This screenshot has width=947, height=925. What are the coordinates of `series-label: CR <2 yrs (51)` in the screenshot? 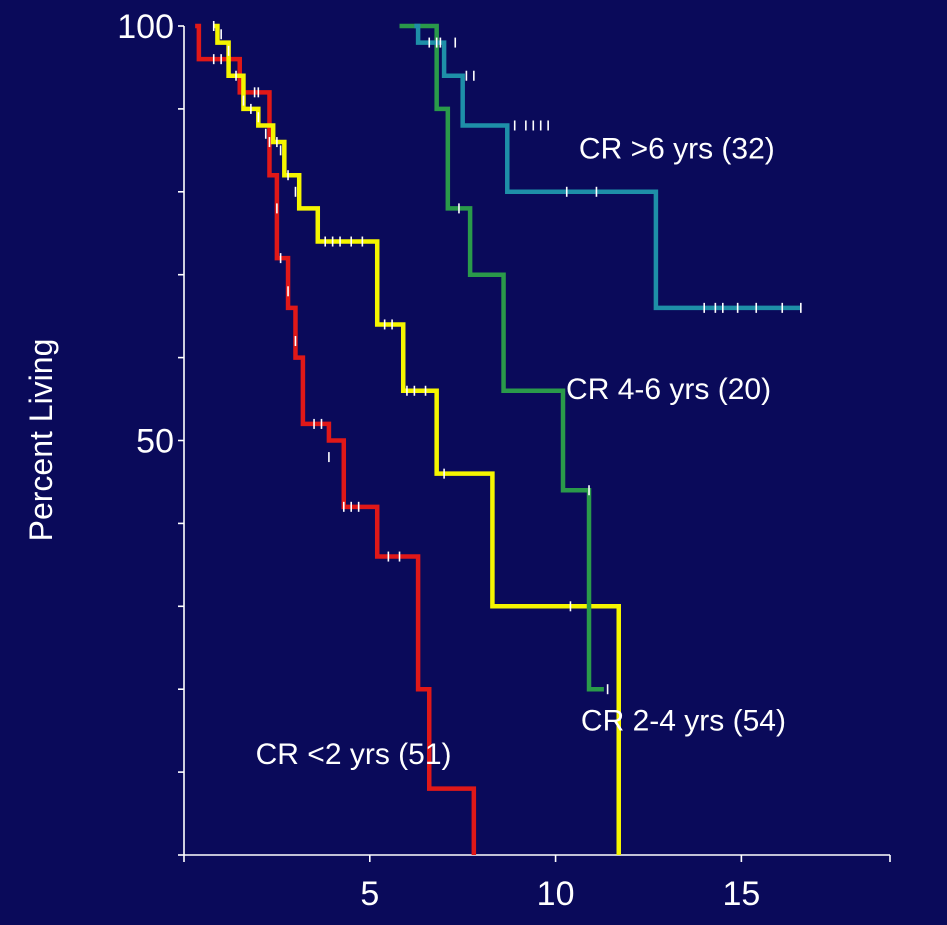 It's located at (354, 754).